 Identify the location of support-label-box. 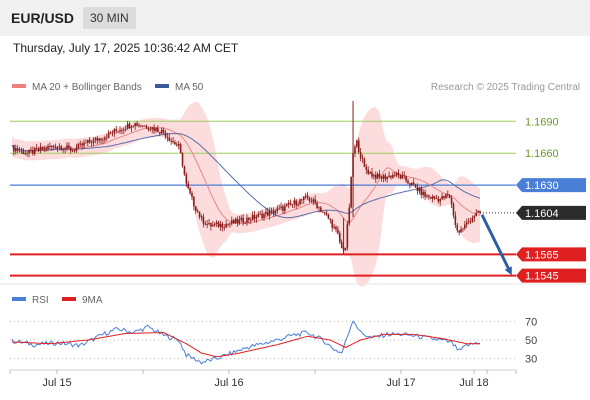
(551, 275).